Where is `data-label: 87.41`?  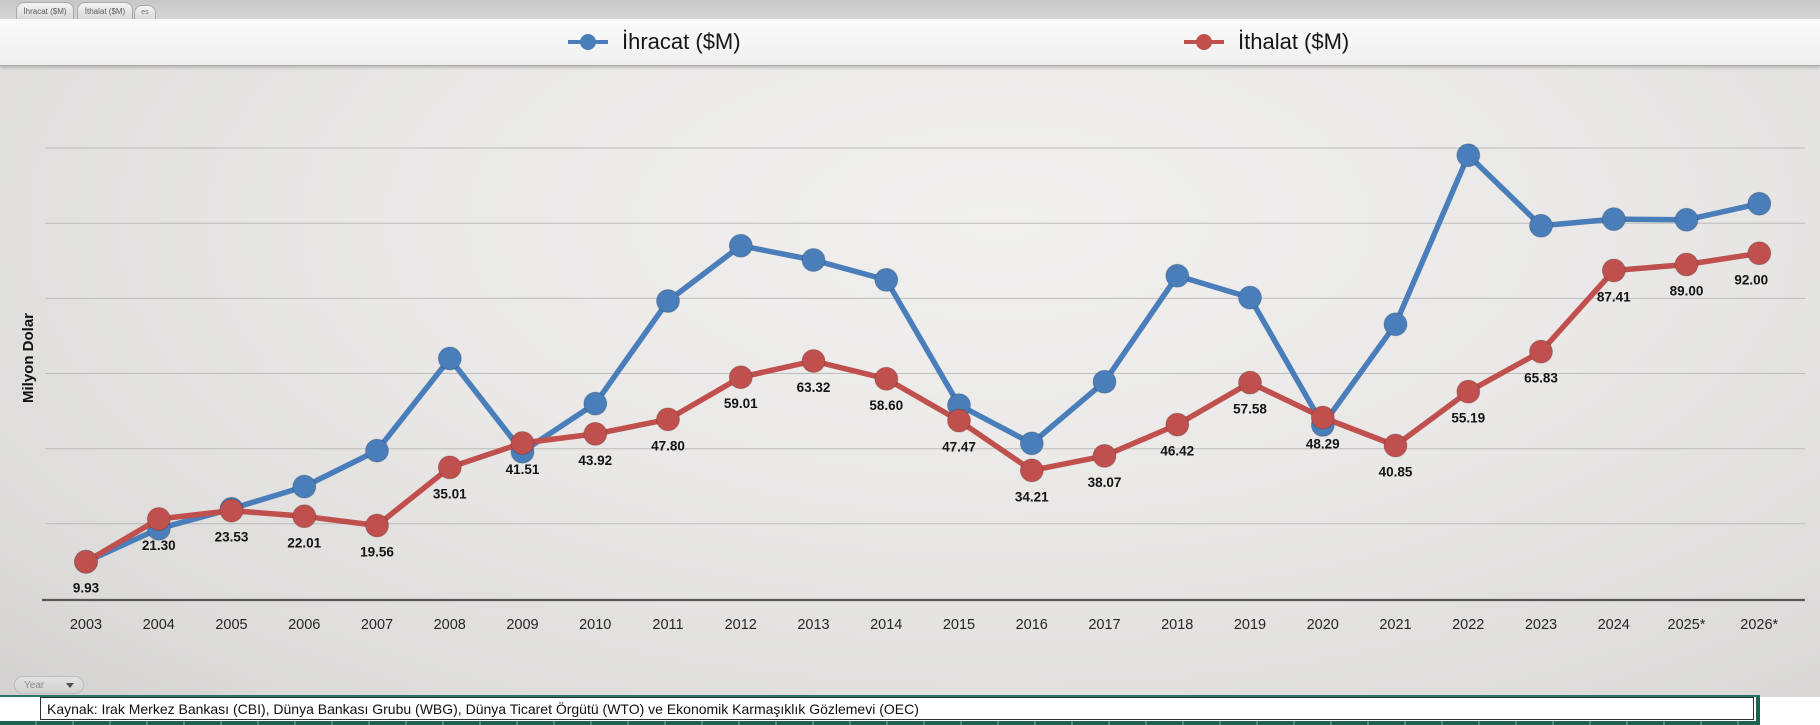 data-label: 87.41 is located at coordinates (1614, 297).